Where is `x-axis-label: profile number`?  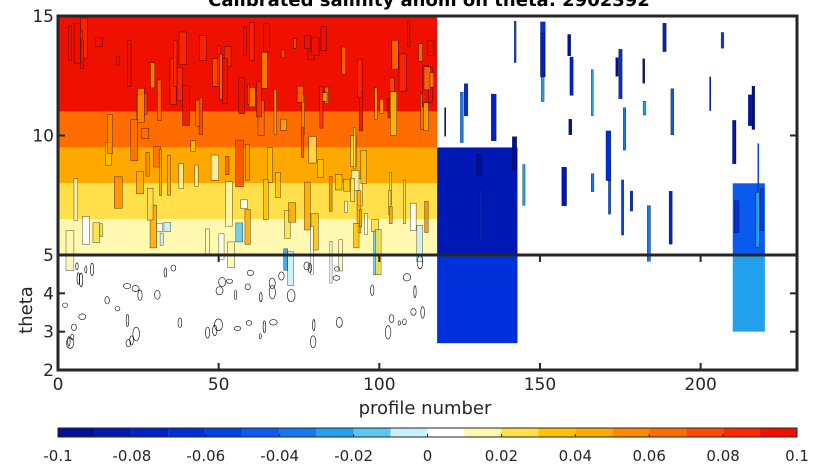 x-axis-label: profile number is located at coordinates (425, 408).